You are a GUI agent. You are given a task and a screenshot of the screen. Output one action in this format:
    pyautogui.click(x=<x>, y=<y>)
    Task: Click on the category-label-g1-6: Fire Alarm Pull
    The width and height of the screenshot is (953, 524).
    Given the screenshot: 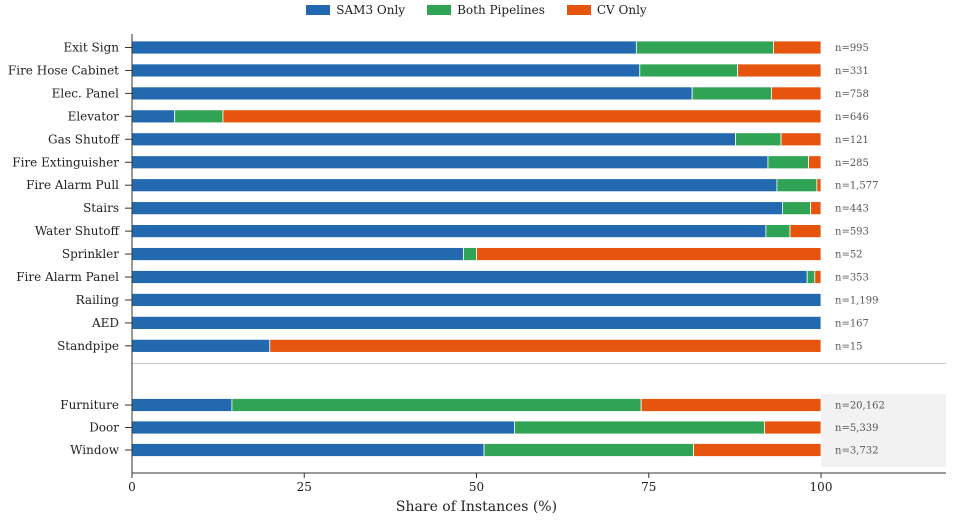 What is the action you would take?
    pyautogui.click(x=72, y=185)
    